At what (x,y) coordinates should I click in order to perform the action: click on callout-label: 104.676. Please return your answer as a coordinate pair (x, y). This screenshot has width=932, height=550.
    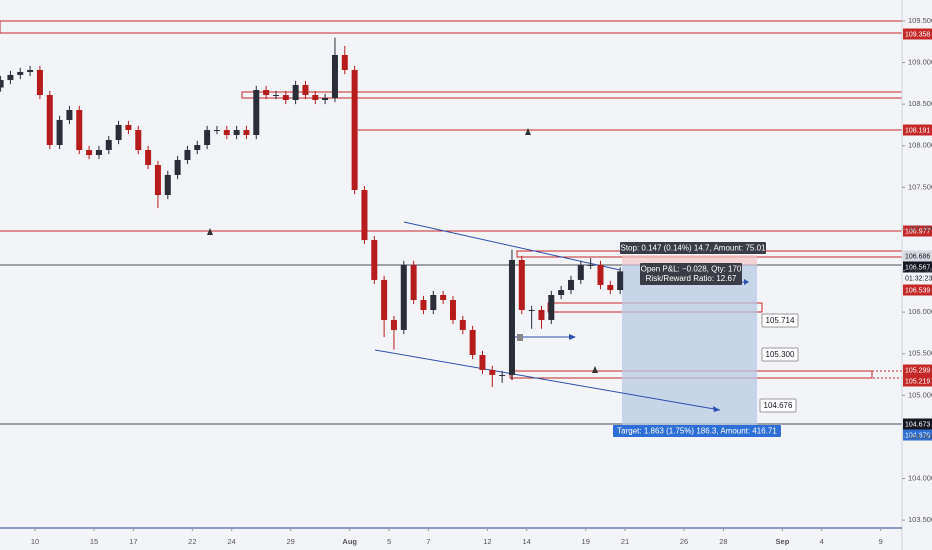
    Looking at the image, I should click on (778, 405).